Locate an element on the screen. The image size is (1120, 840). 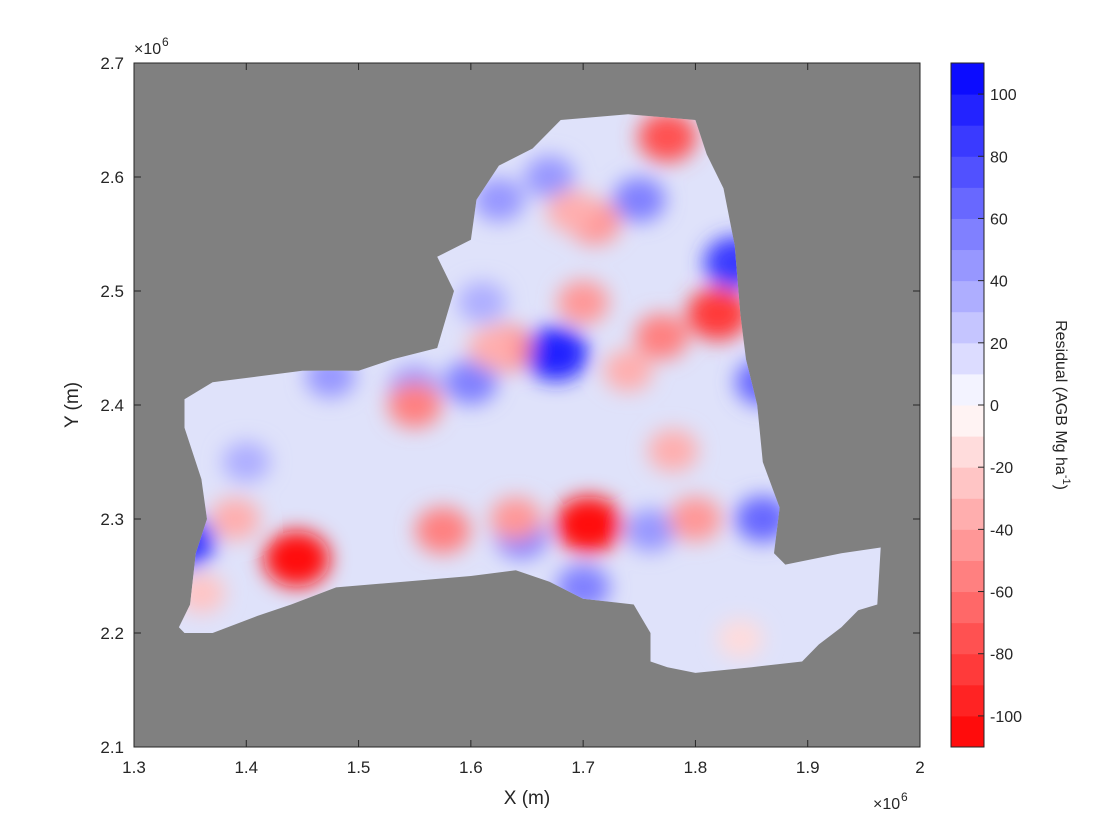
x-tick-label: 1.3 is located at coordinates (134, 767).